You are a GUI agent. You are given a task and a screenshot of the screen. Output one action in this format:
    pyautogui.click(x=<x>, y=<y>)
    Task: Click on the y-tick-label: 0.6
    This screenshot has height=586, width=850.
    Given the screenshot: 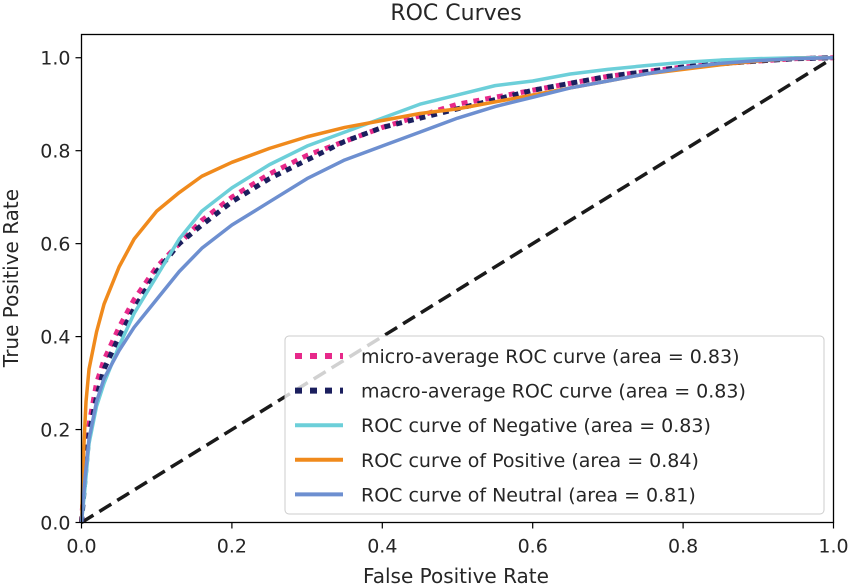 What is the action you would take?
    pyautogui.click(x=55, y=245)
    